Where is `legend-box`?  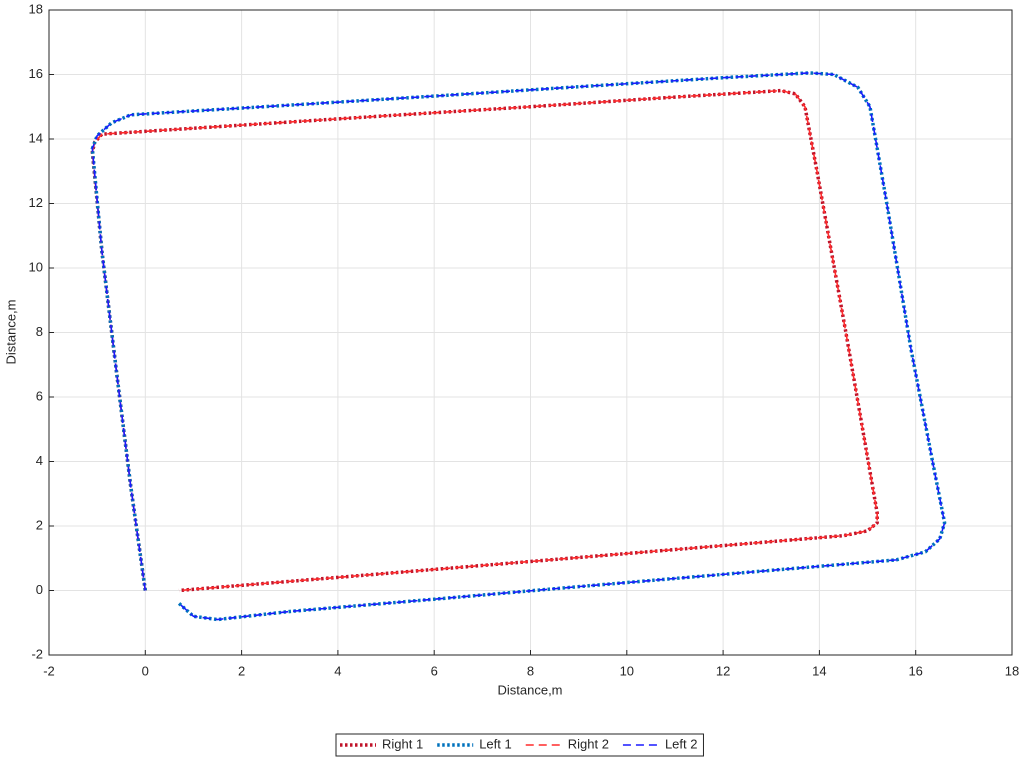 legend-box is located at coordinates (519, 745).